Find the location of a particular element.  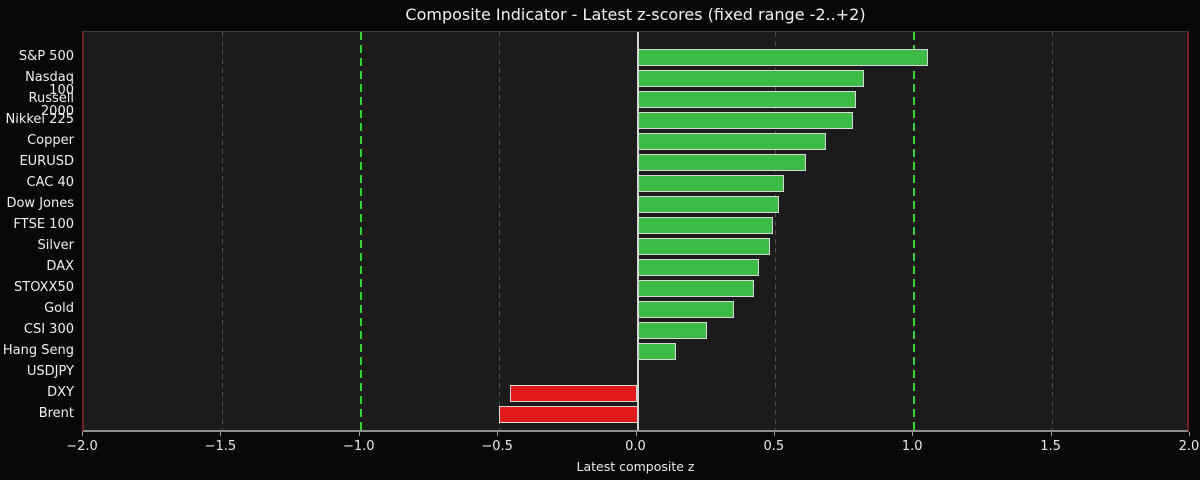

x-tick-label-0.5: 0.5 is located at coordinates (774, 446).